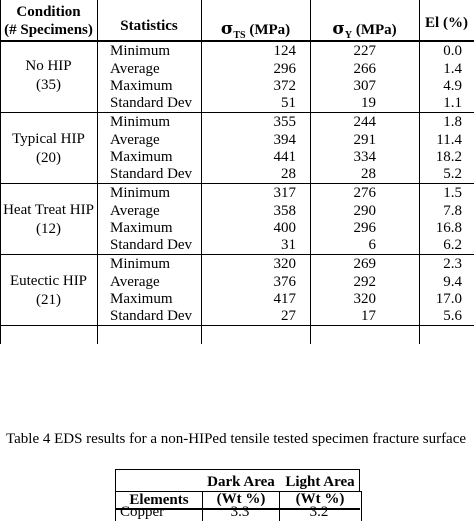  Describe the element at coordinates (285, 140) in the screenshot. I see `uts-value: 394` at that location.